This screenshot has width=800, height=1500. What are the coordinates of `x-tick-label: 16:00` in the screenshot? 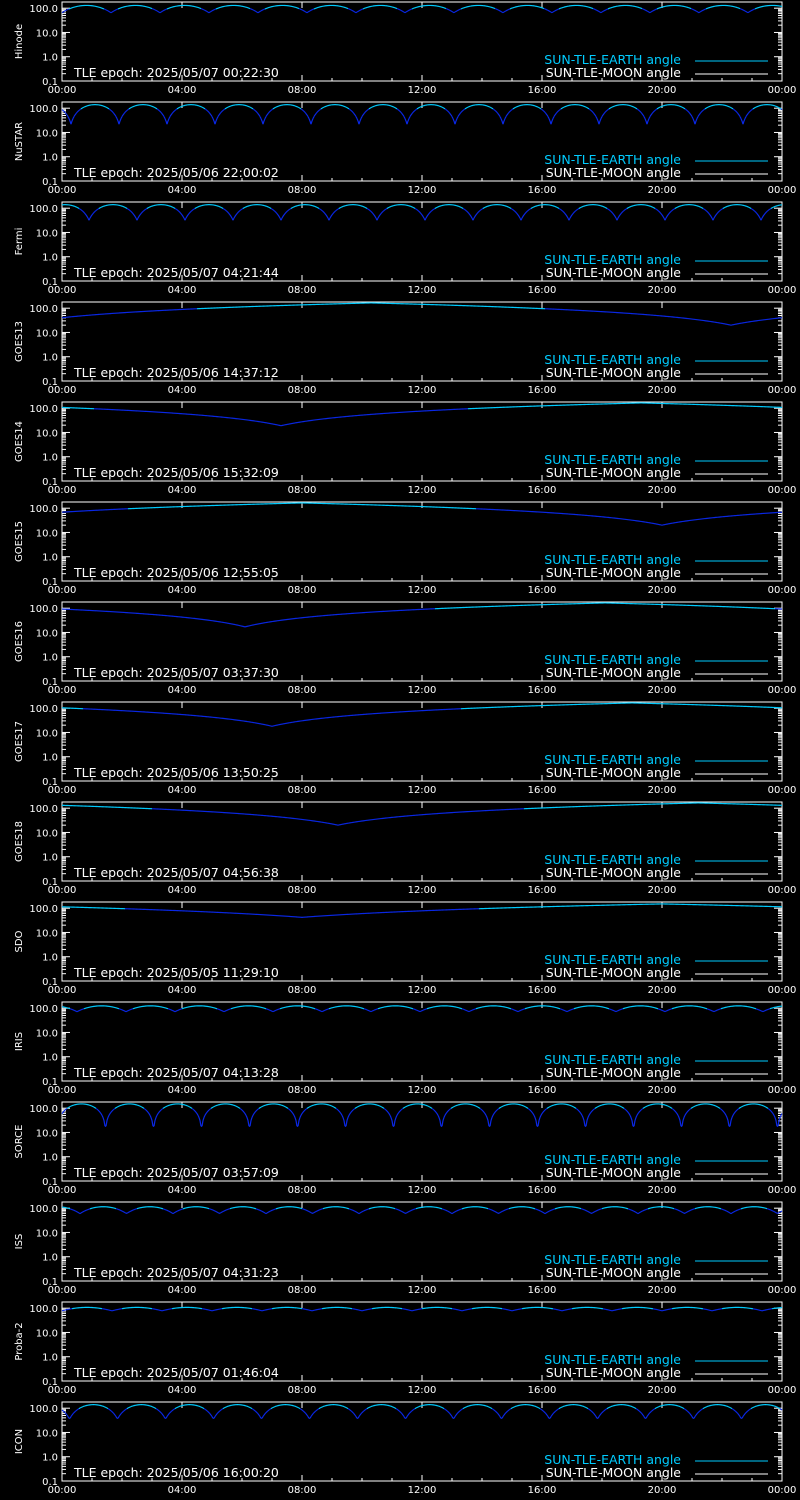 It's located at (542, 490).